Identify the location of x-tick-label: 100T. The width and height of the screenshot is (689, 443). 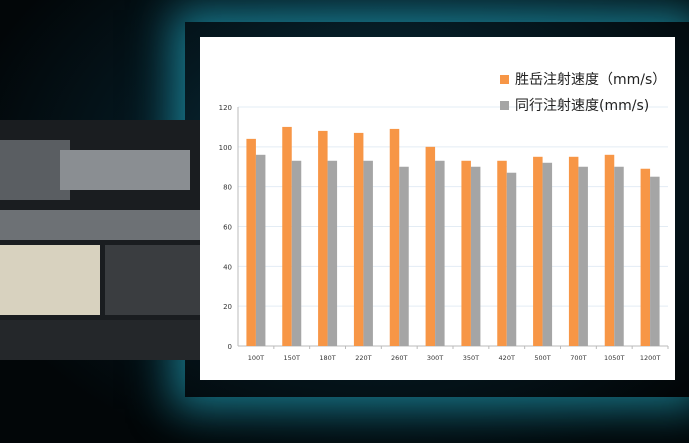
(256, 358).